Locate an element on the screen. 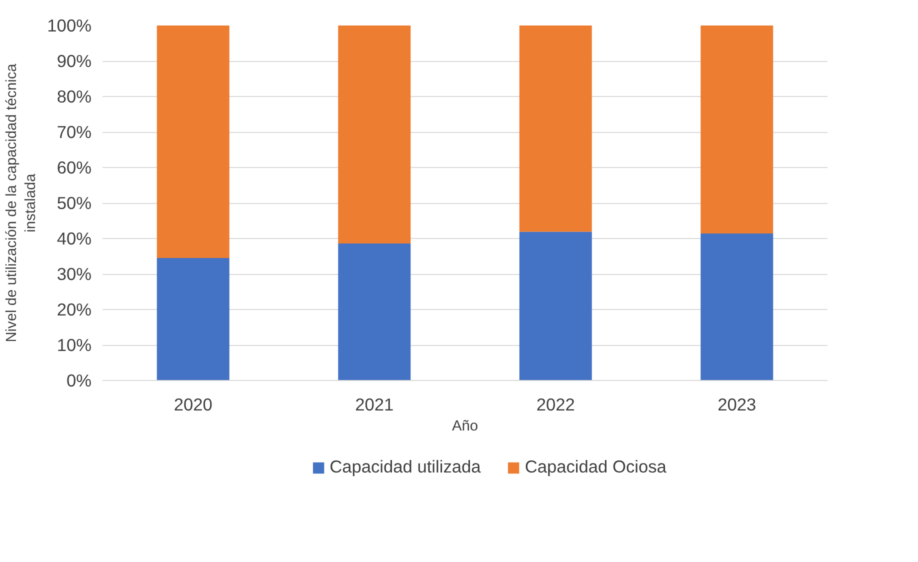  legend-label: Capacidad Ociosa is located at coordinates (595, 467).